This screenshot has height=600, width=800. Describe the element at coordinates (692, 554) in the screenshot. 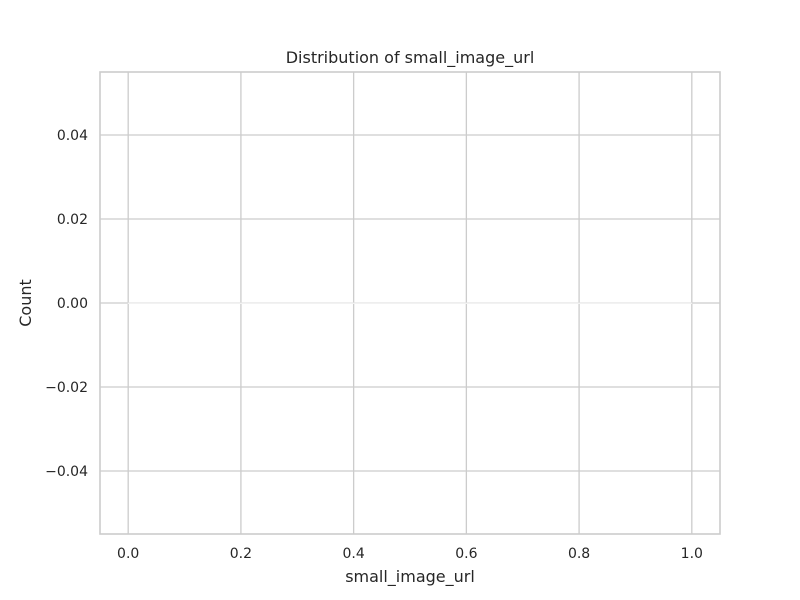

I see `x-tick-label: 1.0` at that location.